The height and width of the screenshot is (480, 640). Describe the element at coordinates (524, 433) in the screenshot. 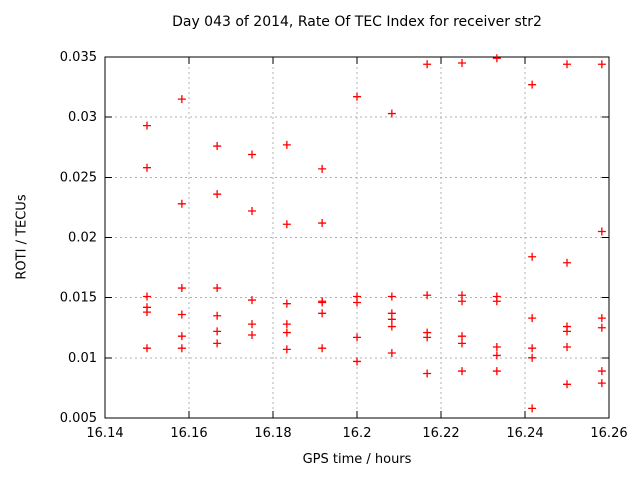

I see `x-tick-label: 16.24` at that location.